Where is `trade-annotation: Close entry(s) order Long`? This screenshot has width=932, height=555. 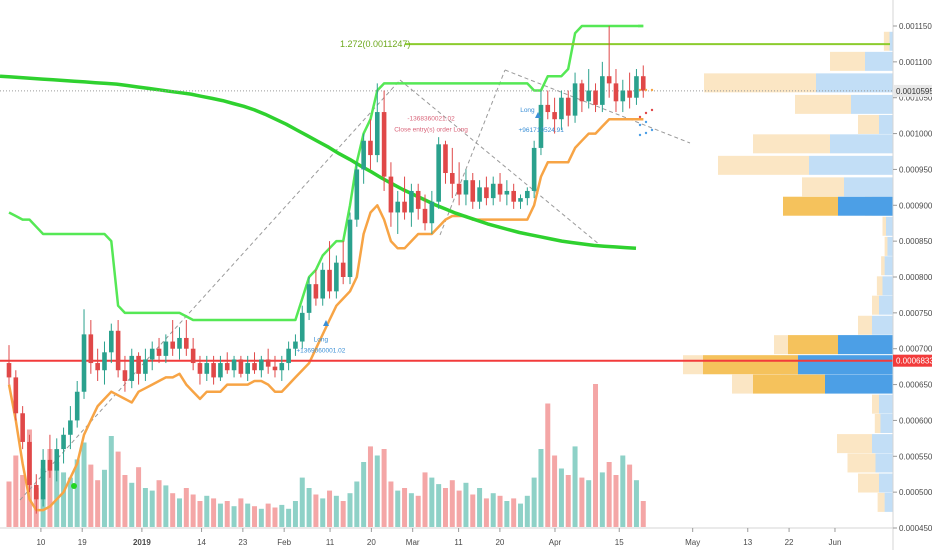 trade-annotation: Close entry(s) order Long is located at coordinates (431, 129).